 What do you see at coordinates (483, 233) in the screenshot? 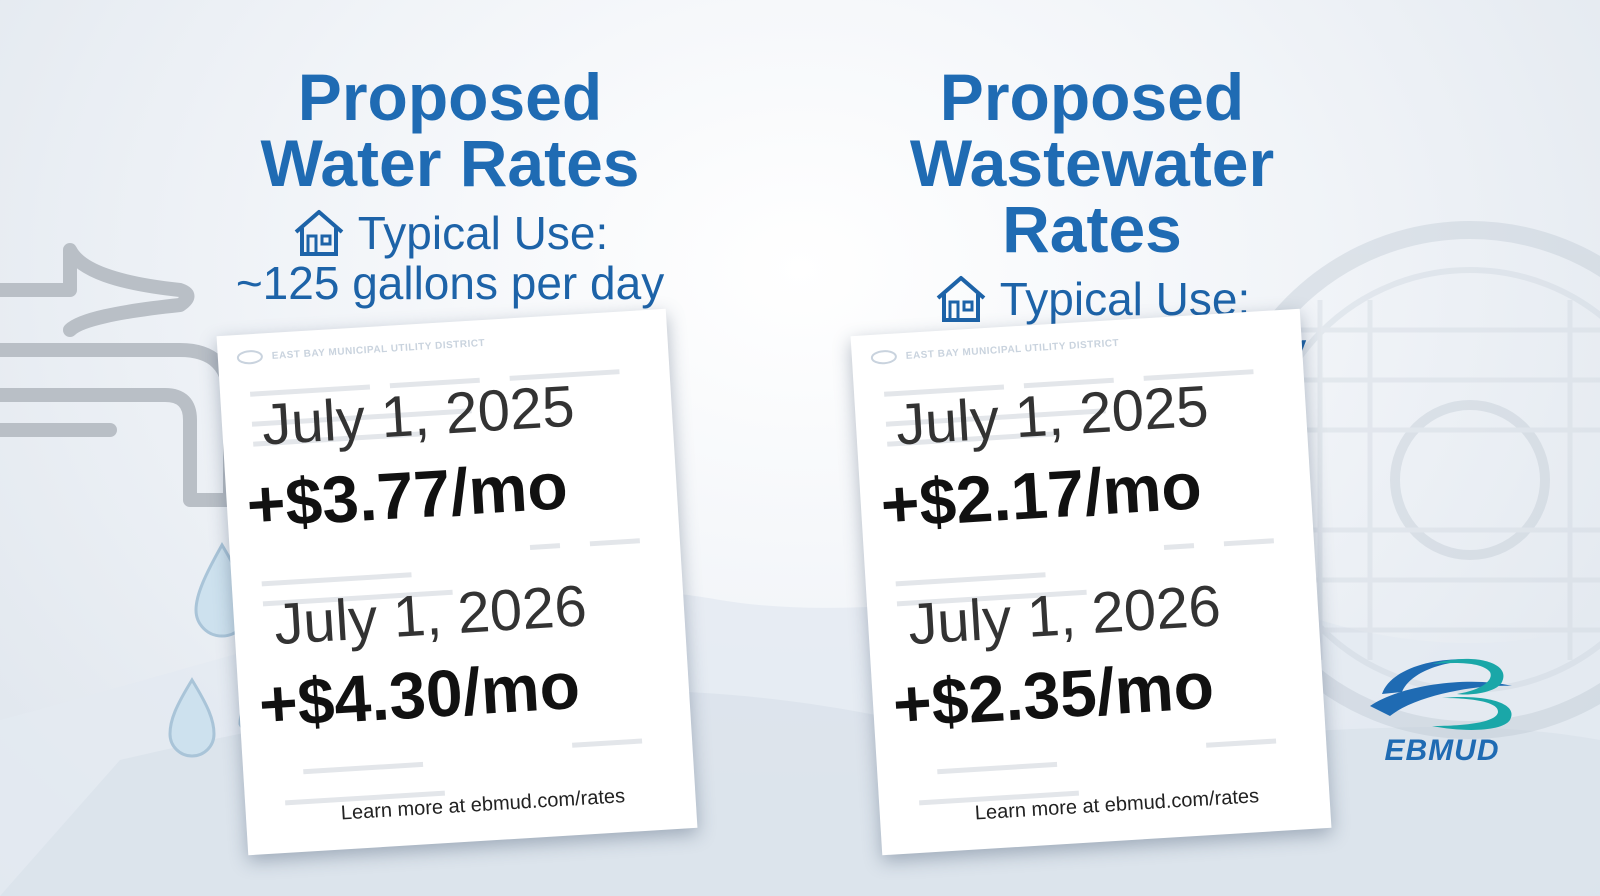
I see `water-use-label: Typical Use:` at bounding box center [483, 233].